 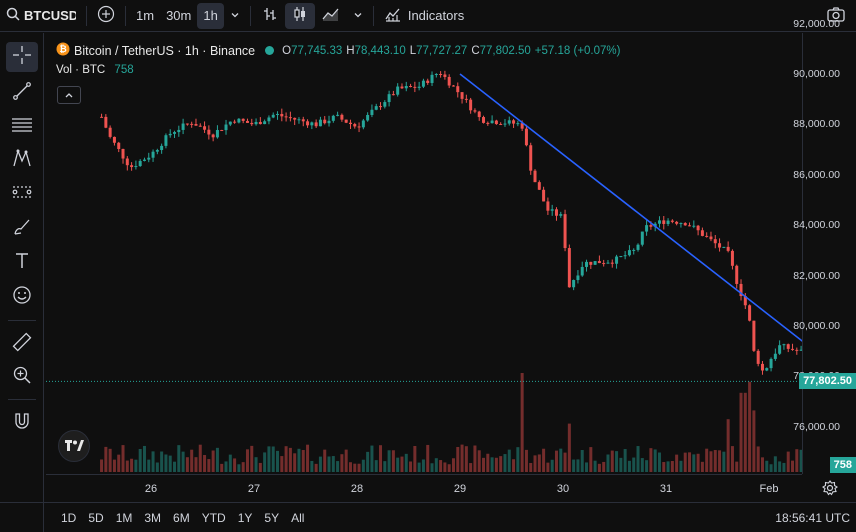 I want to click on interval-1h: 1h, so click(x=210, y=15).